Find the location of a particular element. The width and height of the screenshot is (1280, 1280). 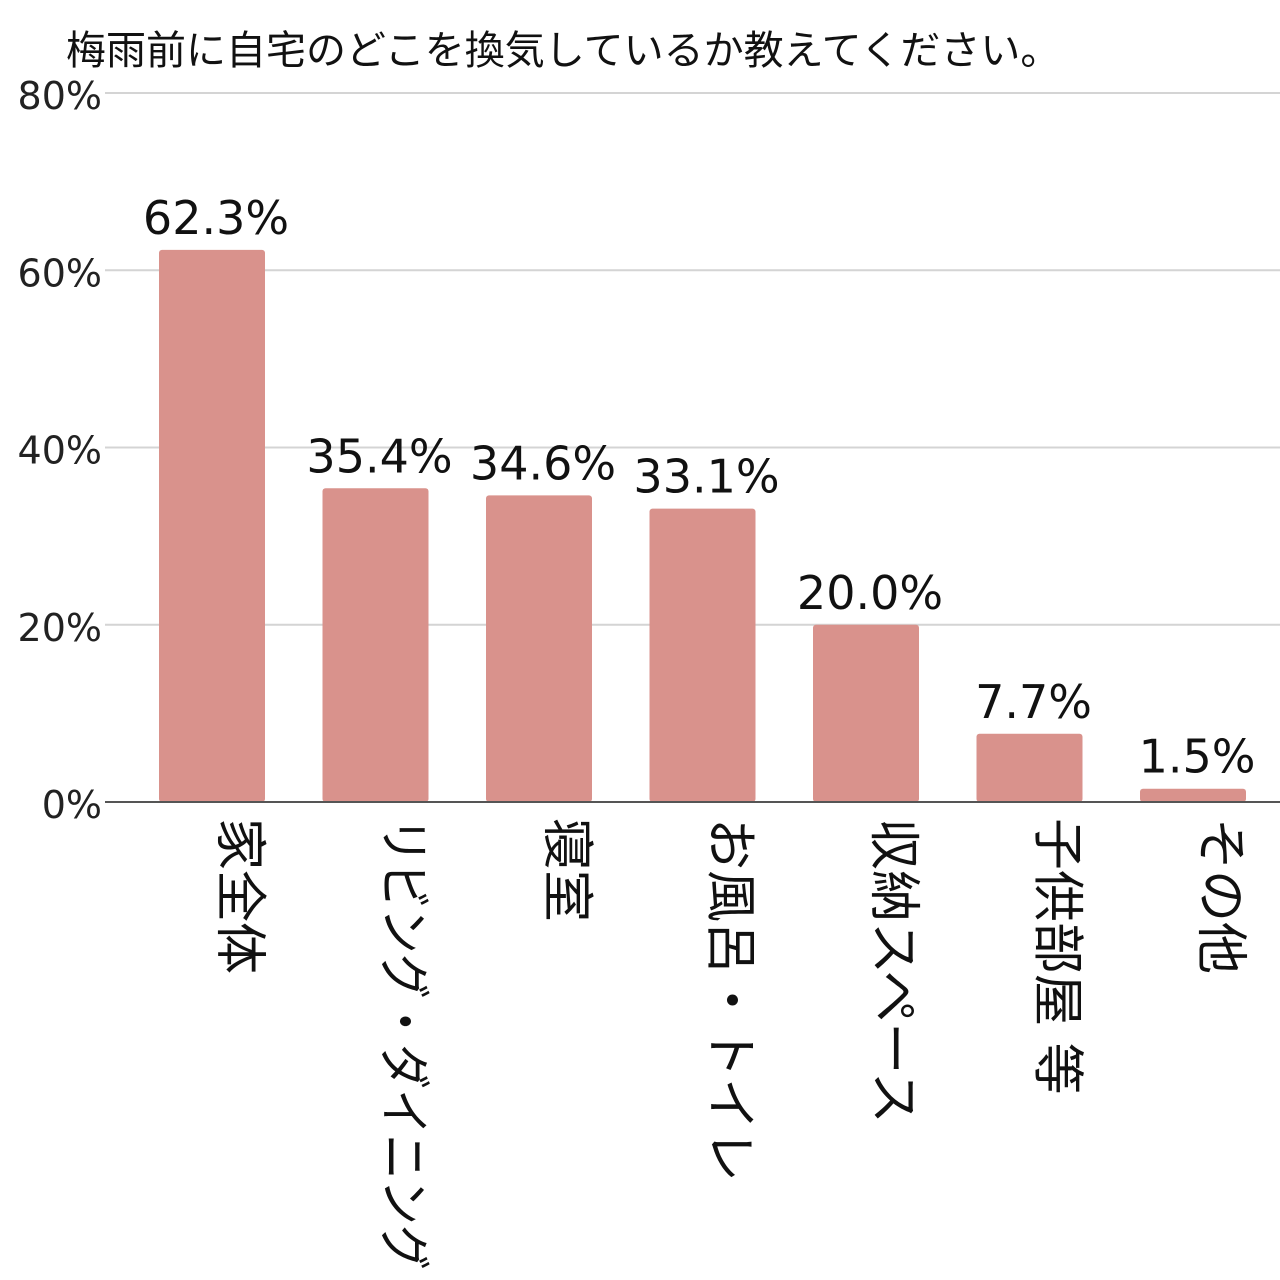

category-label: お風呂・トイレ is located at coordinates (730, 1000).